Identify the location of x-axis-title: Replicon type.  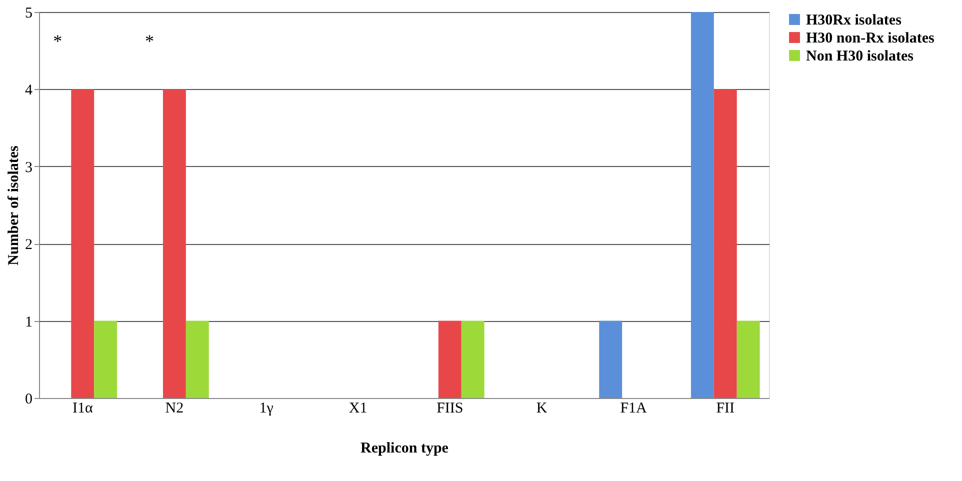
(404, 448).